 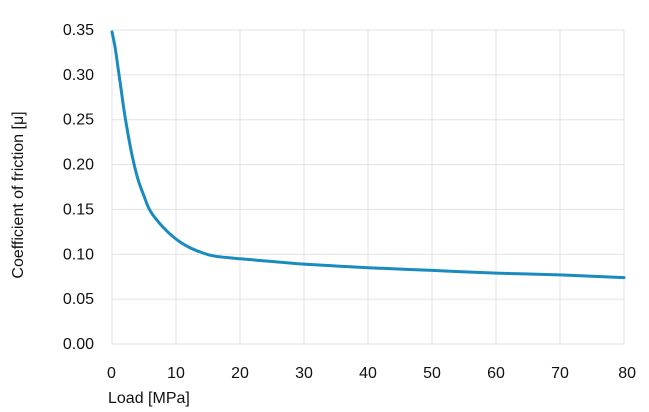 I want to click on x-tick-label: 0, so click(x=111, y=373).